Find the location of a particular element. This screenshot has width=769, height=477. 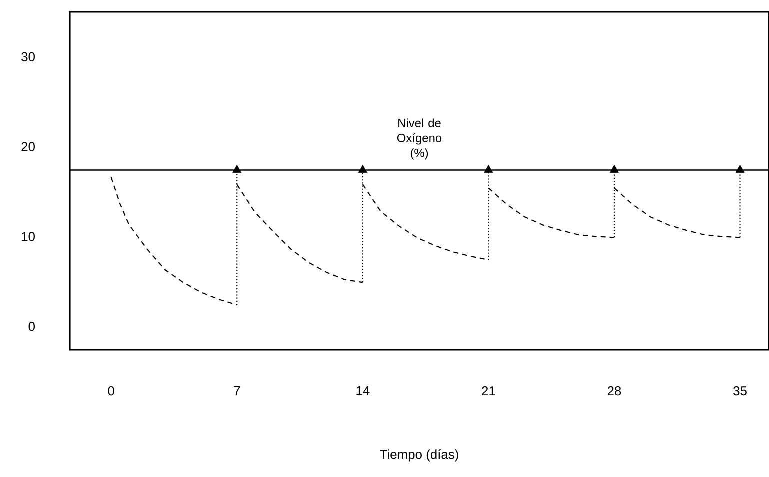

y-tick-label: 0 is located at coordinates (31, 327).